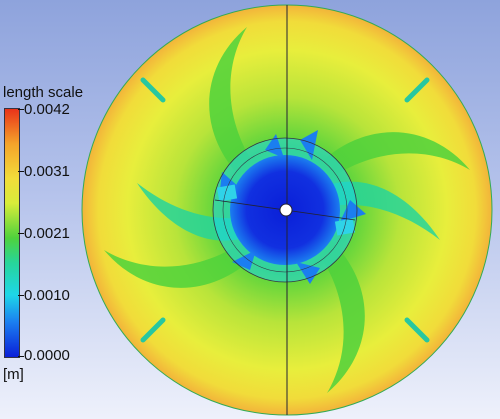 Image resolution: width=500 pixels, height=419 pixels. Describe the element at coordinates (13, 374) in the screenshot. I see `unit-label: [m]` at that location.